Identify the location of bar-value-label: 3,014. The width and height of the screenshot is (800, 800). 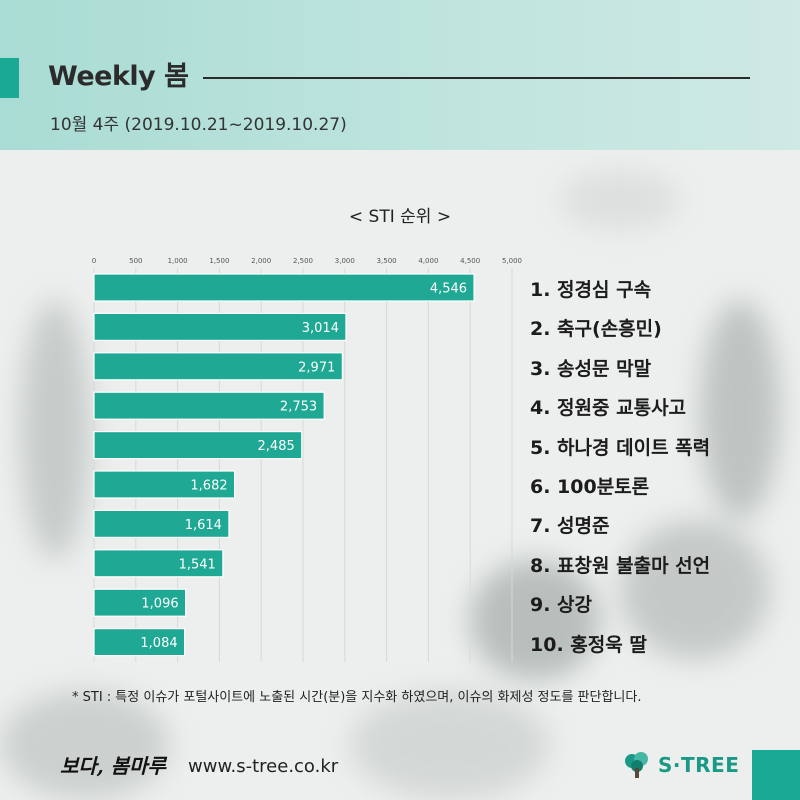
(320, 328).